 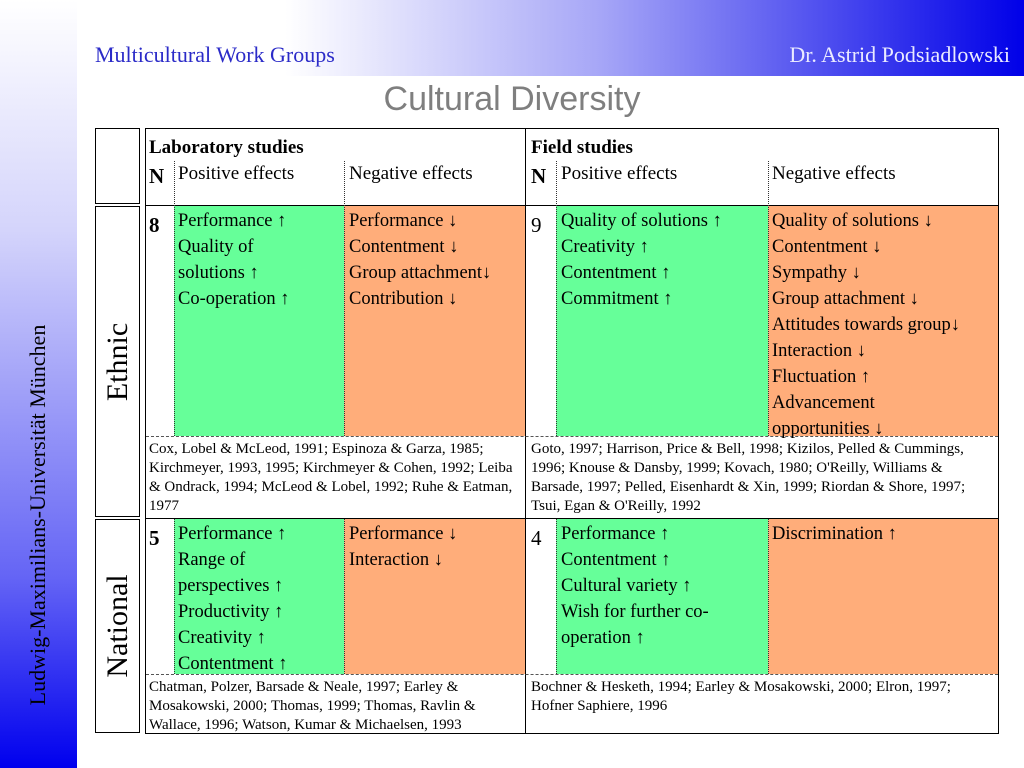 I want to click on row-label-national-box: National, so click(x=117, y=626).